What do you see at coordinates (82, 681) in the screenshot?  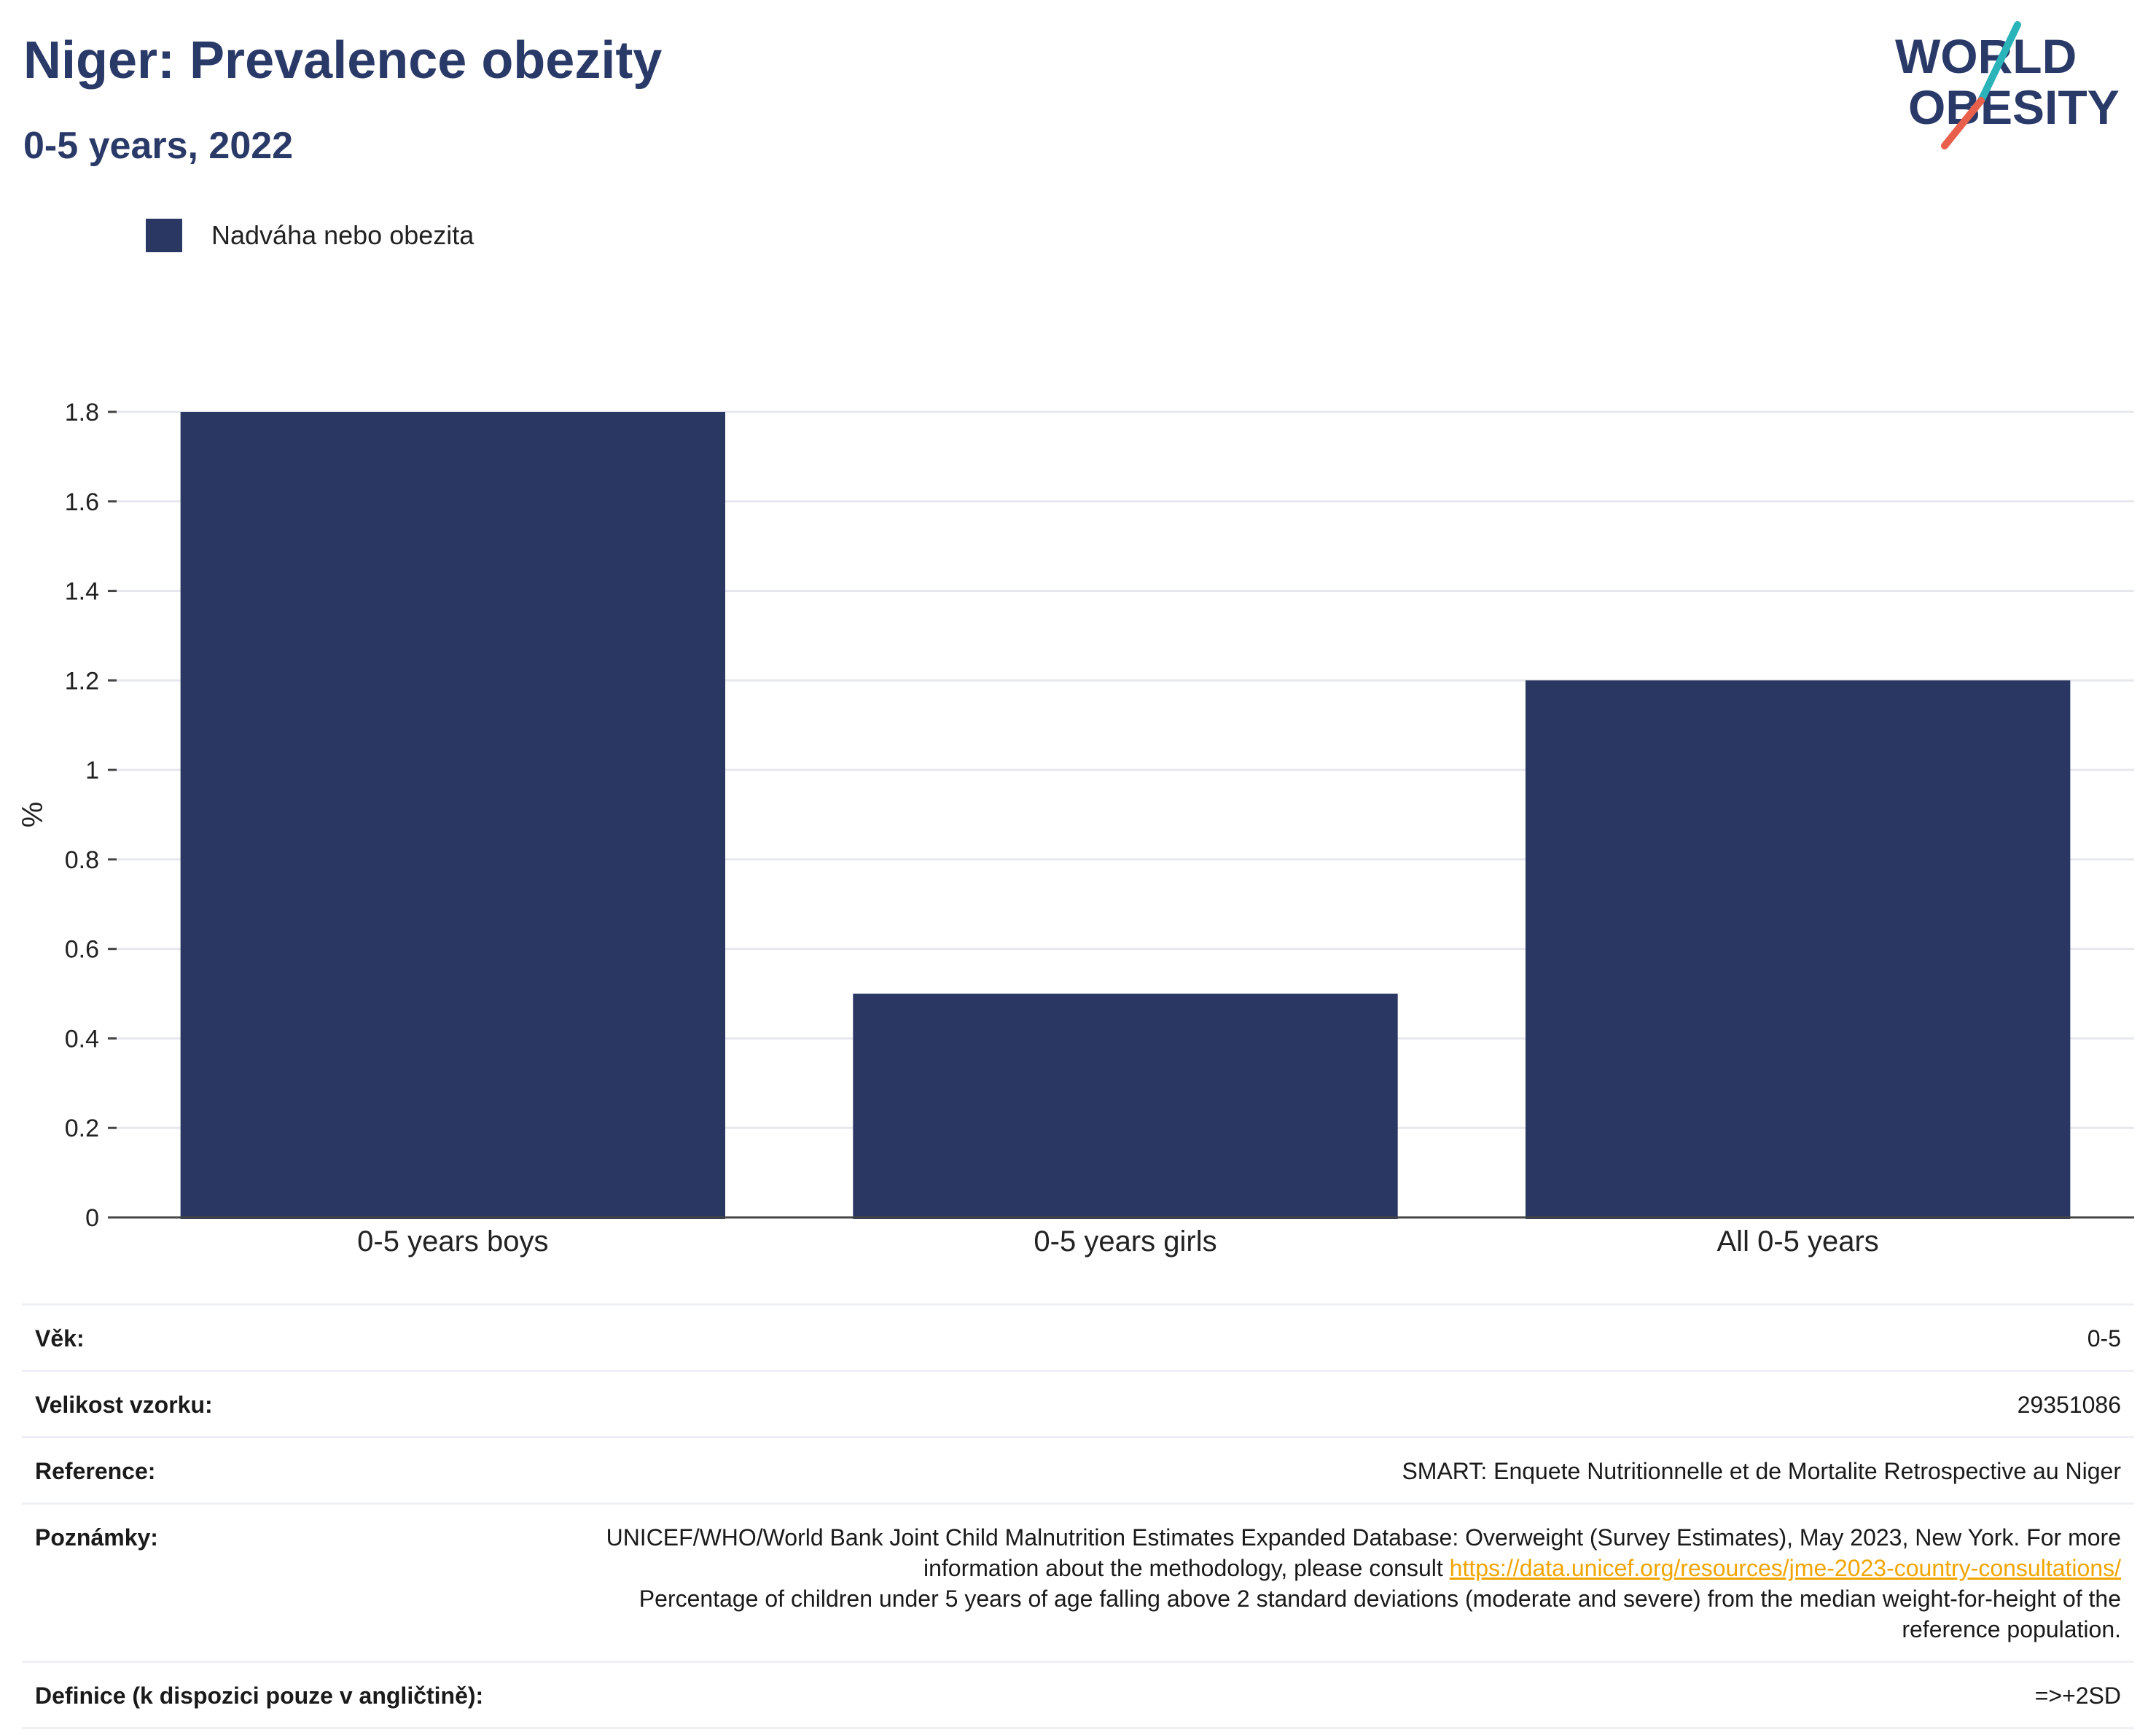 I see `y-tick-label: 1.2` at bounding box center [82, 681].